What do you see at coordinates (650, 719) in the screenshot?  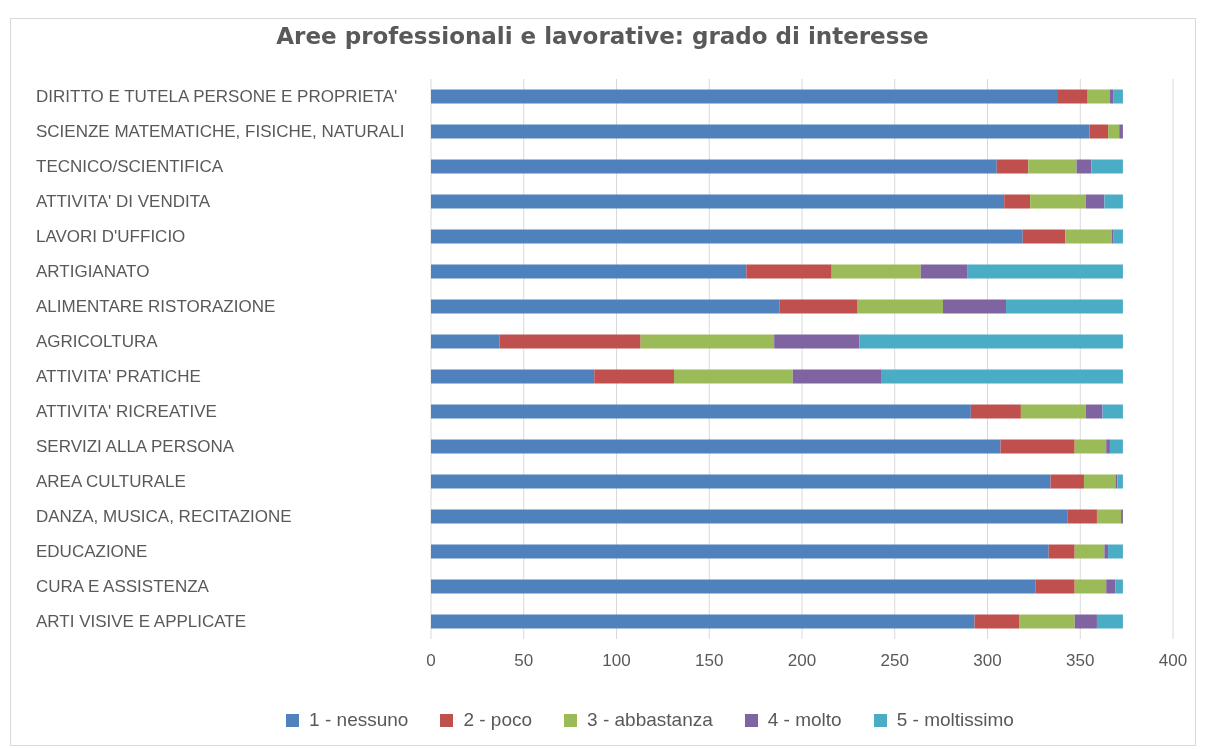 I see `legend-label: 3 - abbastanza` at bounding box center [650, 719].